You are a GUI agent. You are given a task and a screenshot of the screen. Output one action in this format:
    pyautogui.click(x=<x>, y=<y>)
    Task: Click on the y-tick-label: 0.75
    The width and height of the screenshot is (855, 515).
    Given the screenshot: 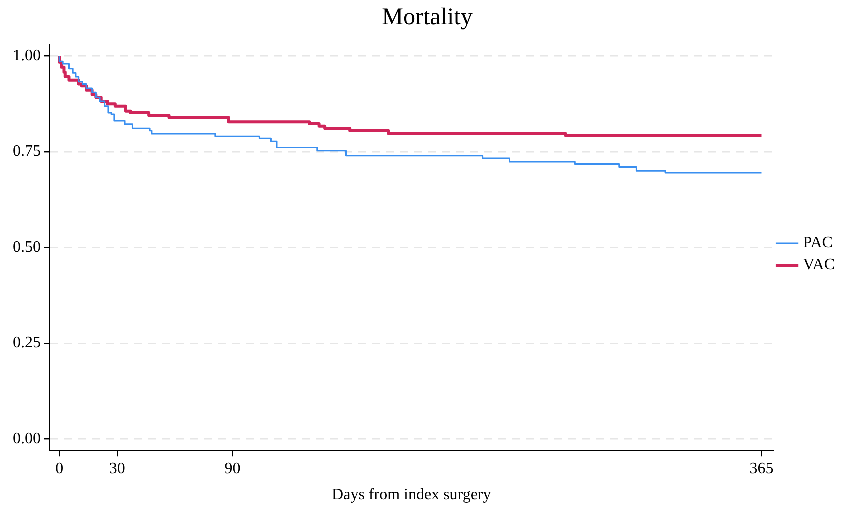 What is the action you would take?
    pyautogui.click(x=27, y=151)
    